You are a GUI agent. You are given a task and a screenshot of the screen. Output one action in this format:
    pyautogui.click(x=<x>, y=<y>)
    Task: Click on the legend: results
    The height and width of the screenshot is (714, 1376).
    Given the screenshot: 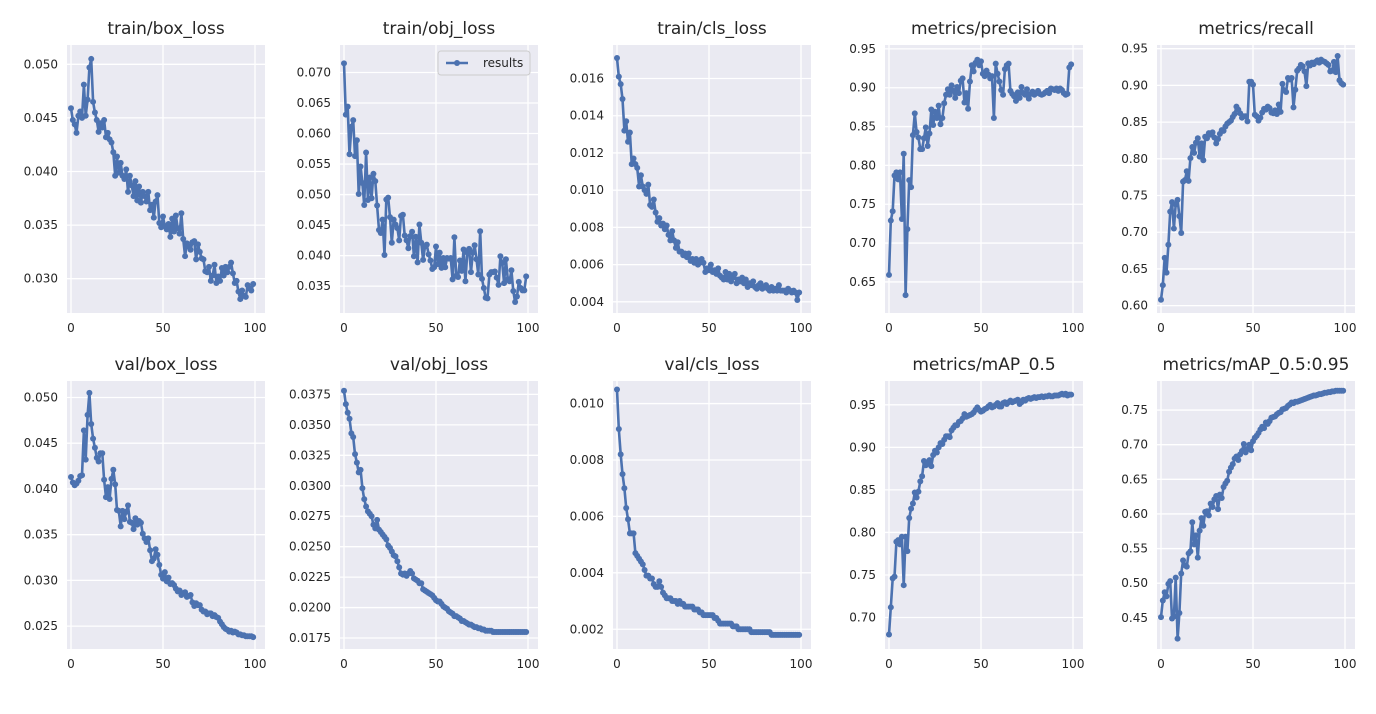 What is the action you would take?
    pyautogui.click(x=484, y=63)
    